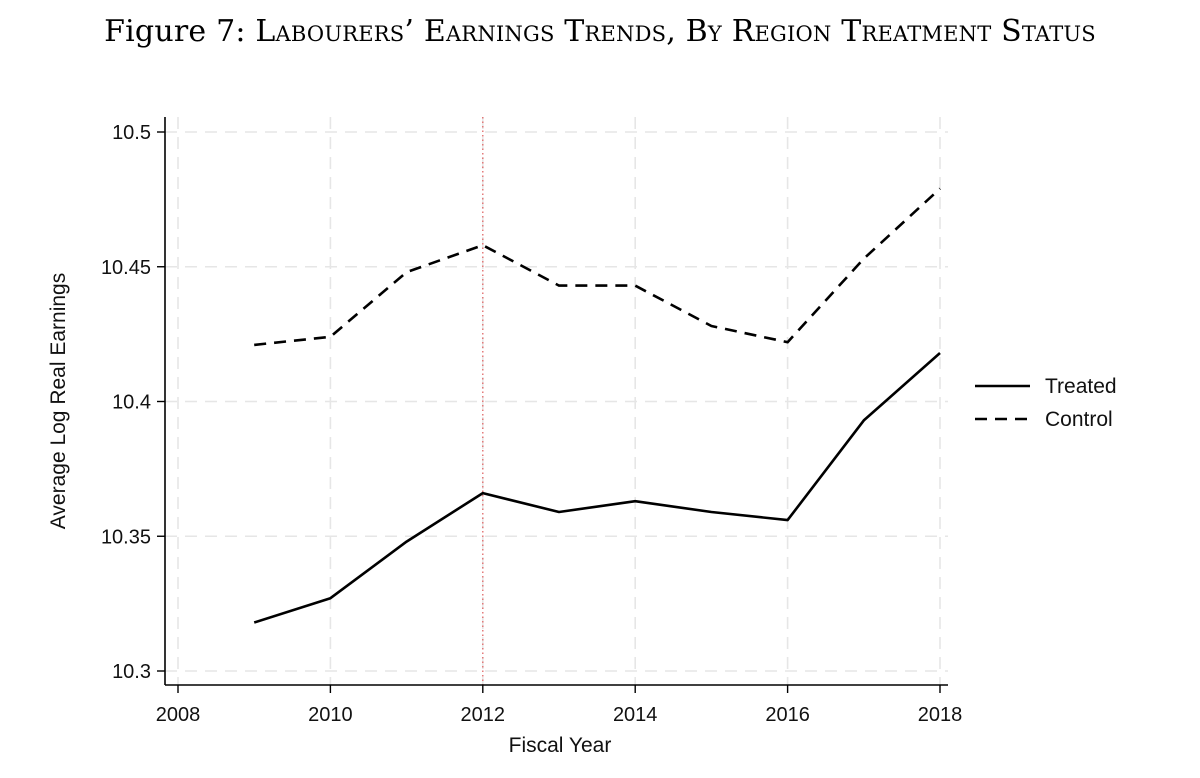 This screenshot has width=1200, height=778. What do you see at coordinates (58, 401) in the screenshot?
I see `y-axis-title: Average Log Real Earnings` at bounding box center [58, 401].